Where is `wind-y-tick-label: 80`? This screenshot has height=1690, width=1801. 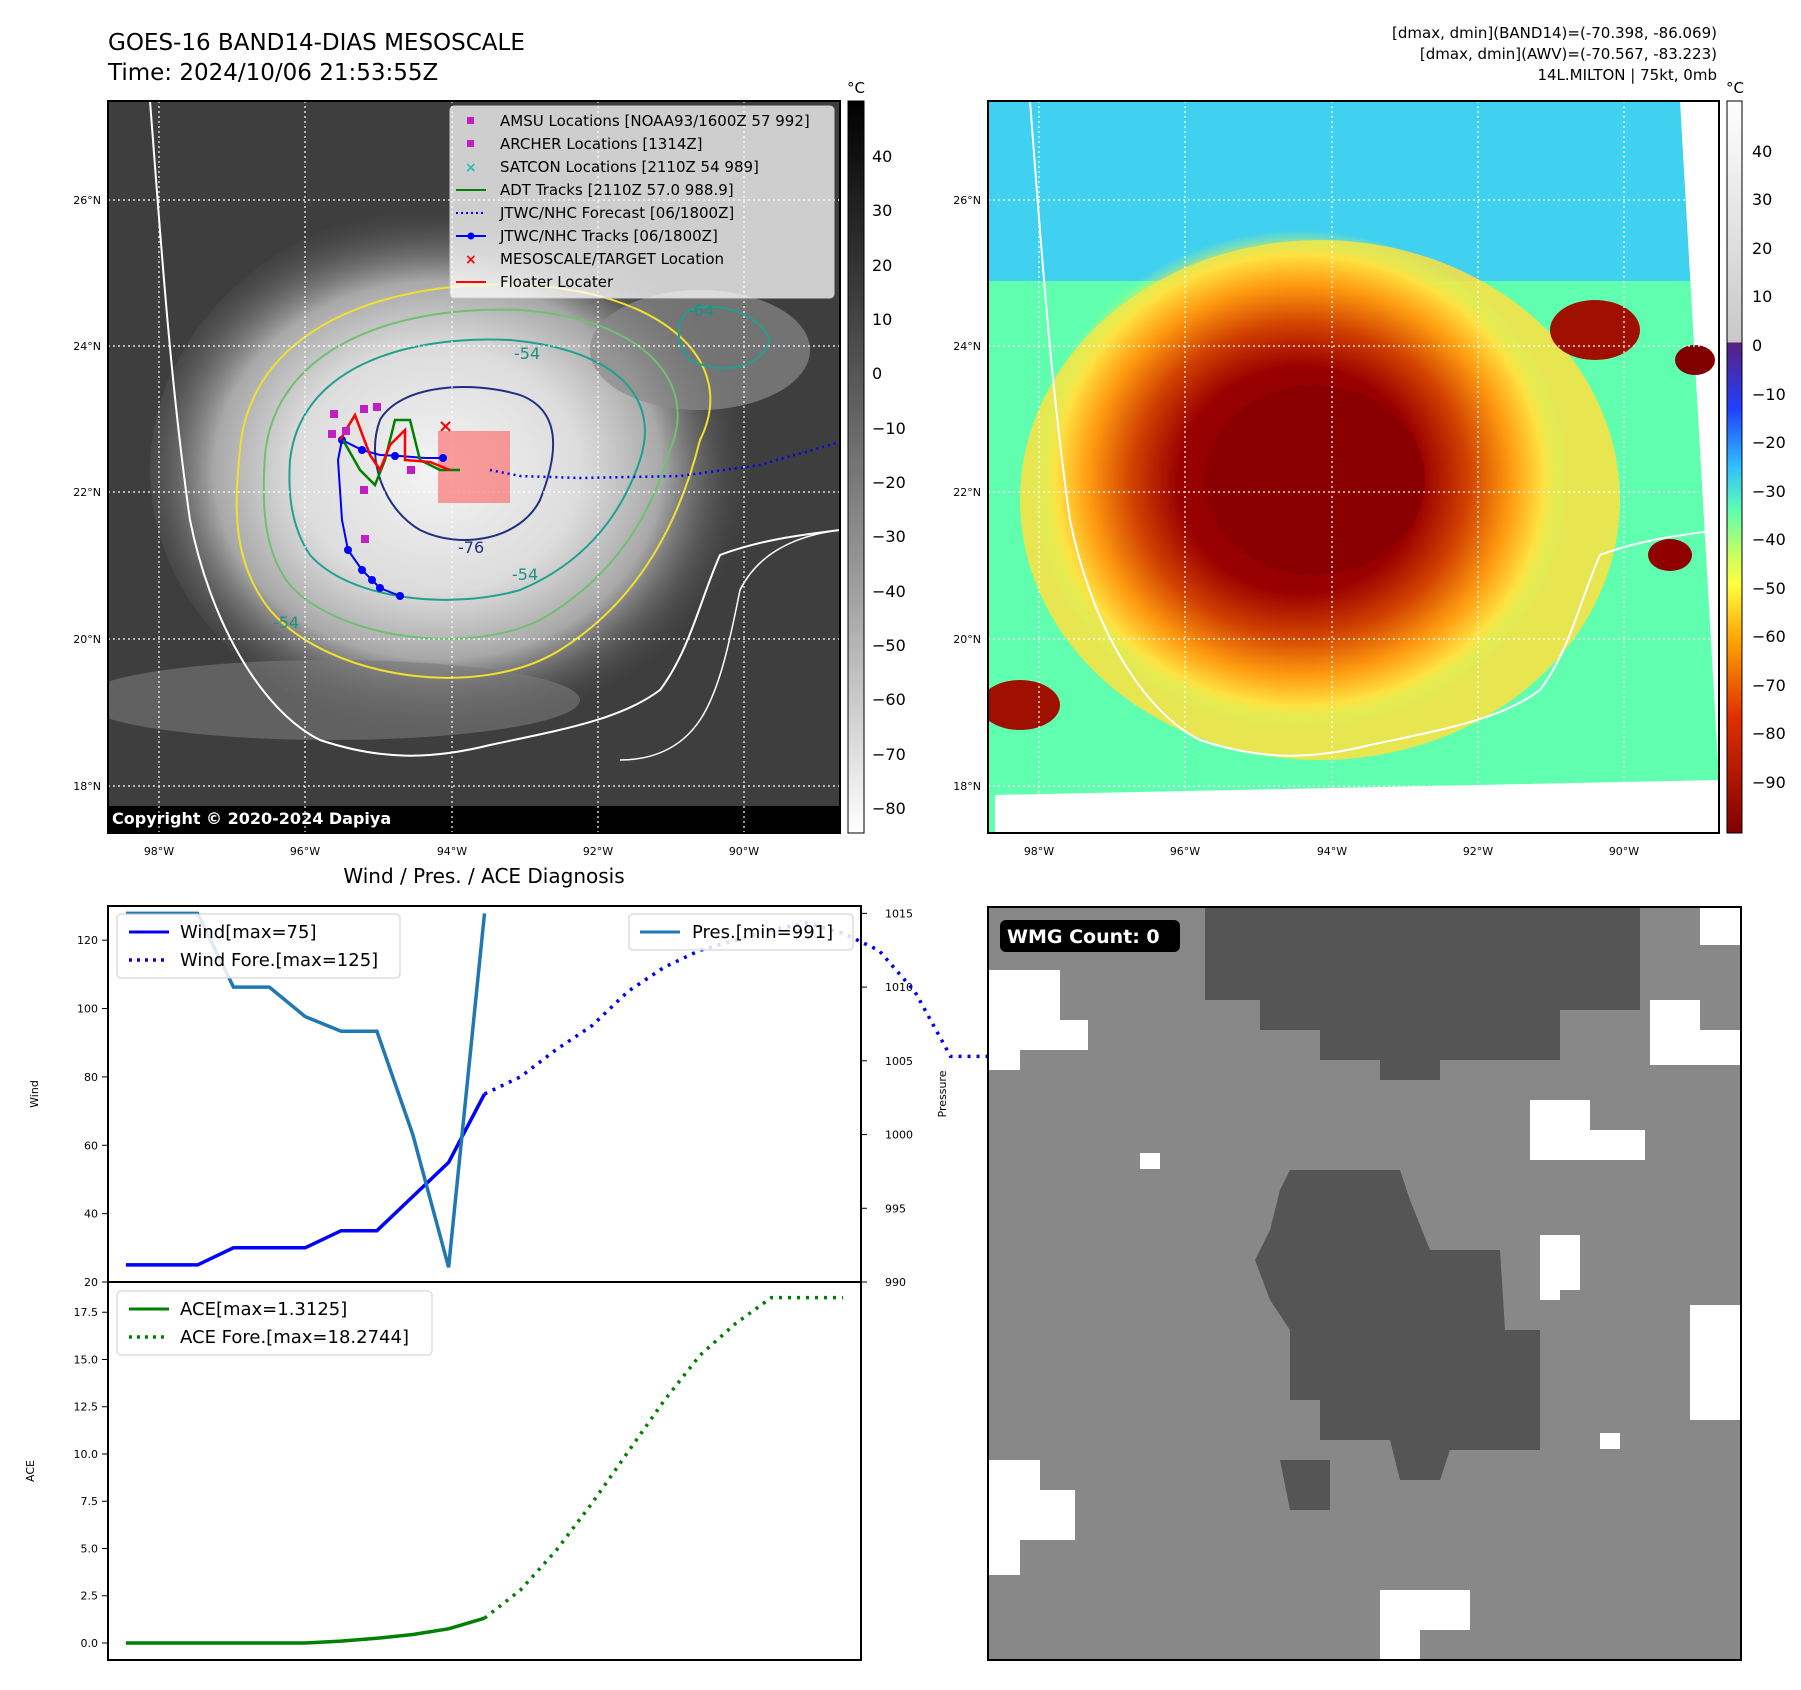 wind-y-tick-label: 80 is located at coordinates (91, 1077).